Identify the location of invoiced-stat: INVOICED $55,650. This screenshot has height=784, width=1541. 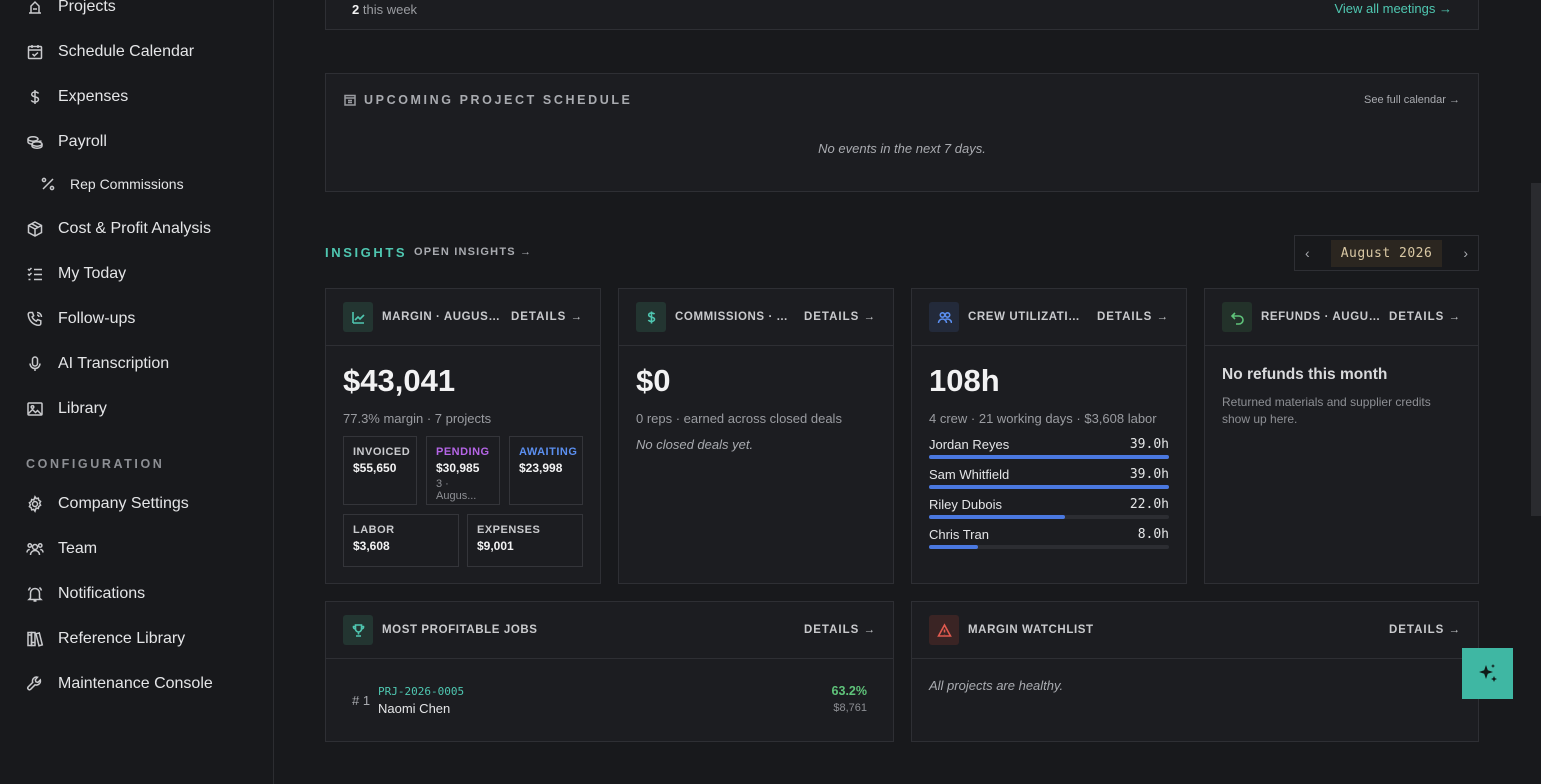
(380, 470).